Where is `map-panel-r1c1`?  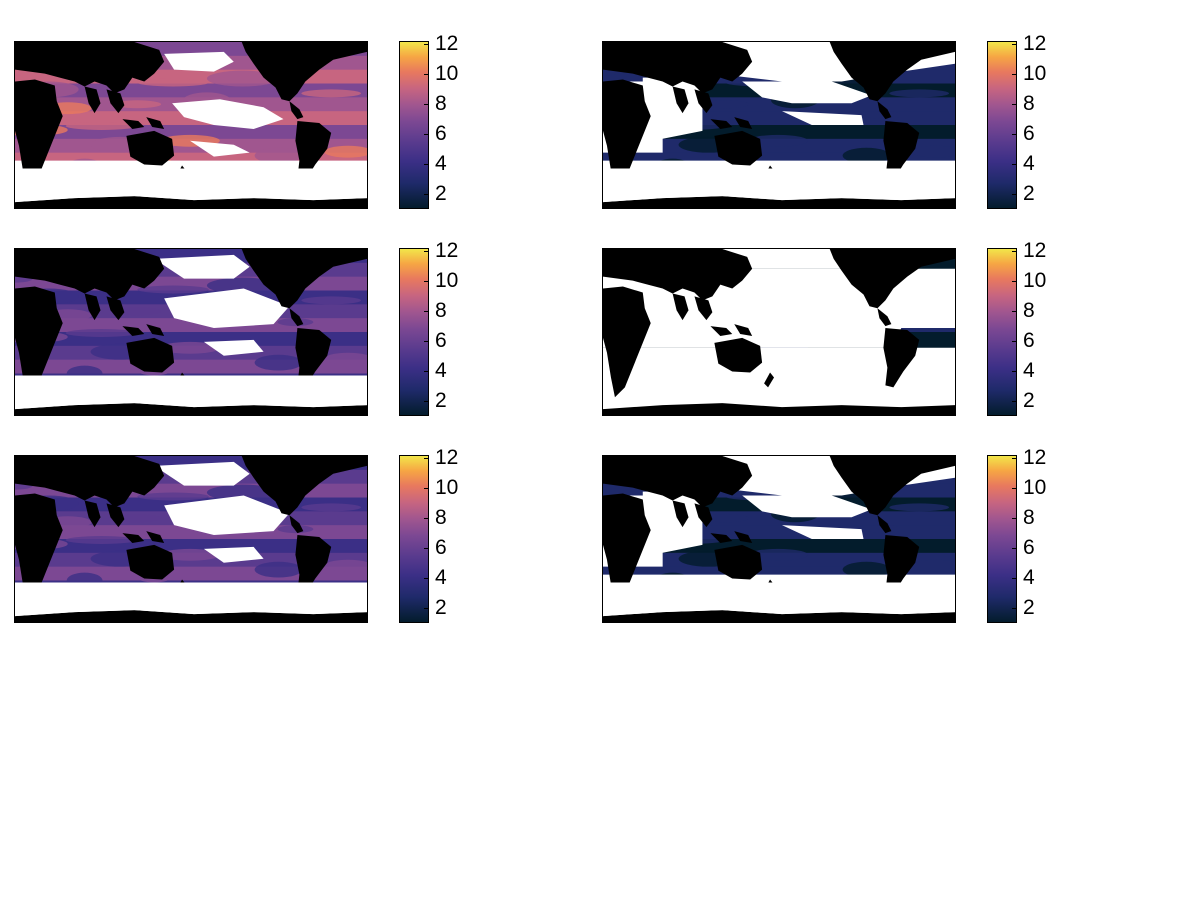 map-panel-r1c1 is located at coordinates (191, 125).